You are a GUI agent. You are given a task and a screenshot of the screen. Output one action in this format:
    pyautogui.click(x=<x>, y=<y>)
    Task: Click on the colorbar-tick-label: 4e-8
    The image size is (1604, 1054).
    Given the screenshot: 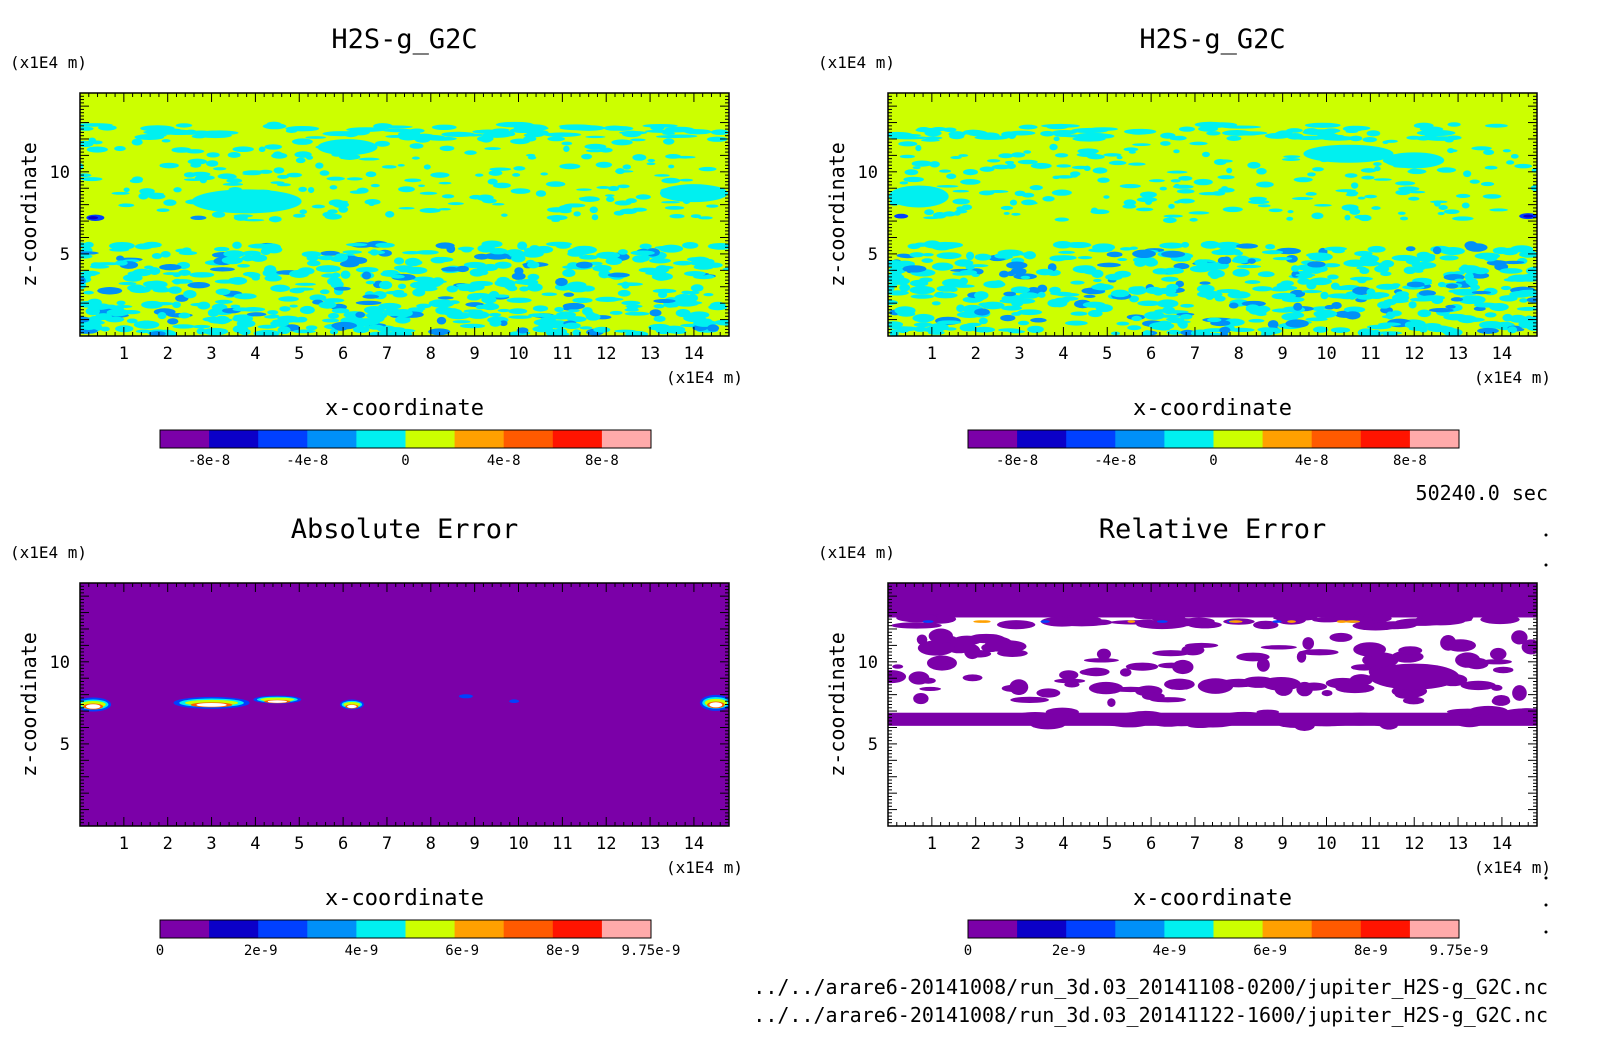 What is the action you would take?
    pyautogui.click(x=1312, y=461)
    